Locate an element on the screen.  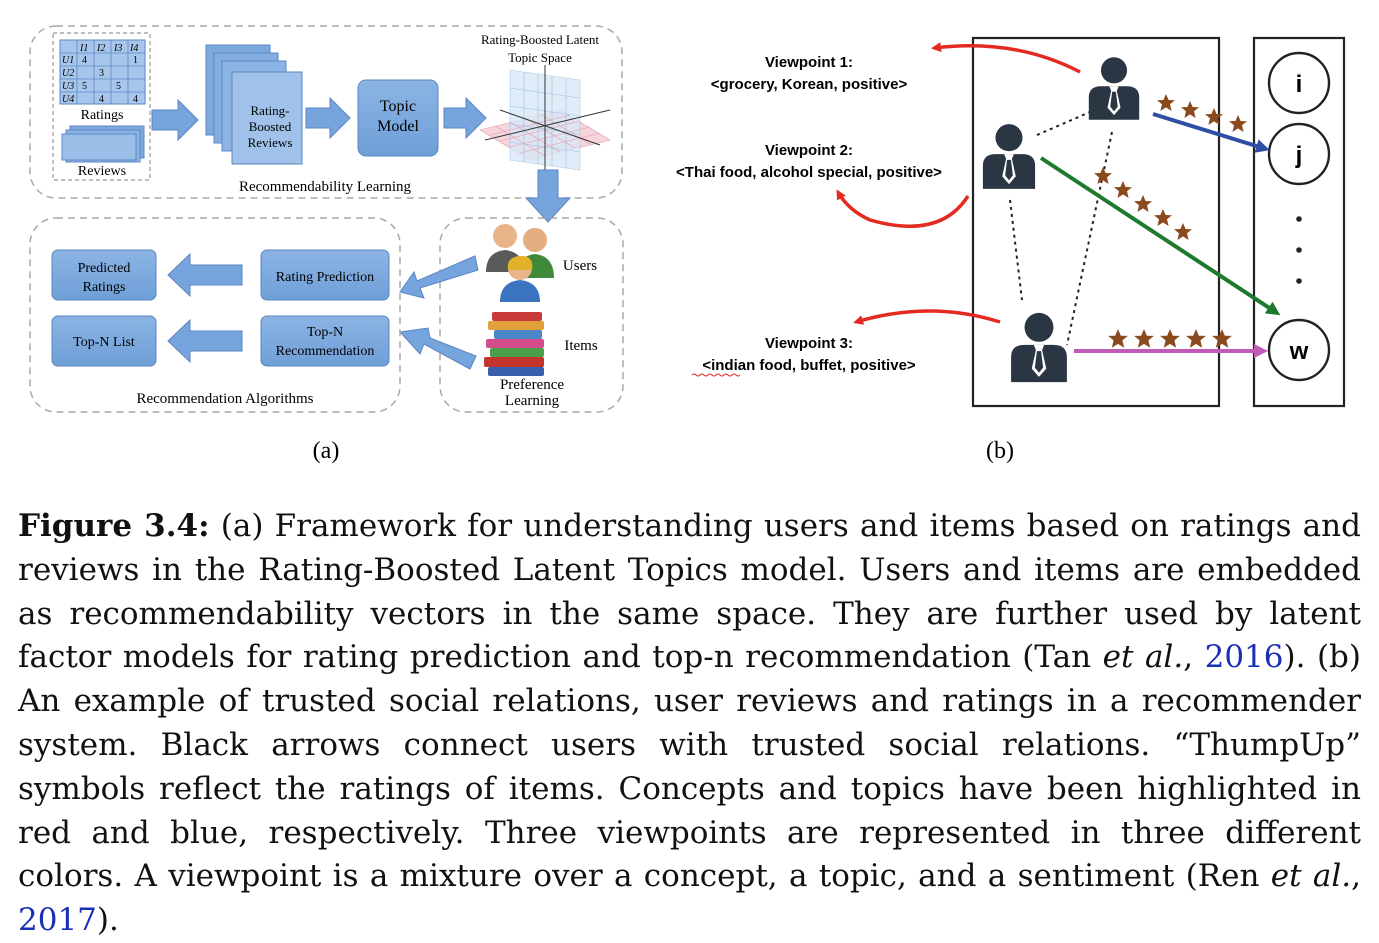
item-label-w: w is located at coordinates (1299, 351).